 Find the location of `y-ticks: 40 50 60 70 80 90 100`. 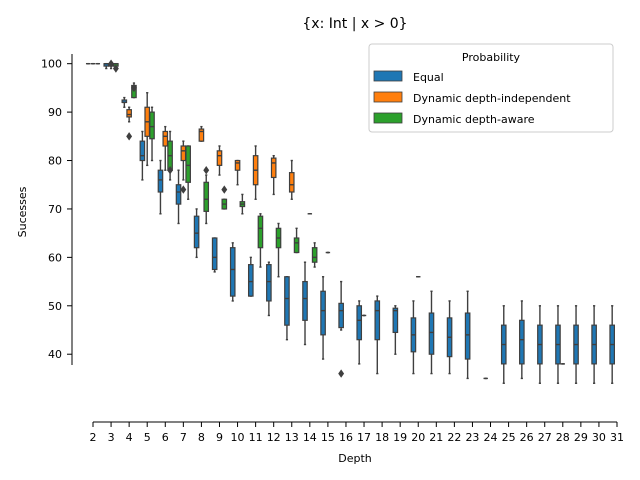

y-ticks: 40 50 60 70 80 90 100 is located at coordinates (56, 209).